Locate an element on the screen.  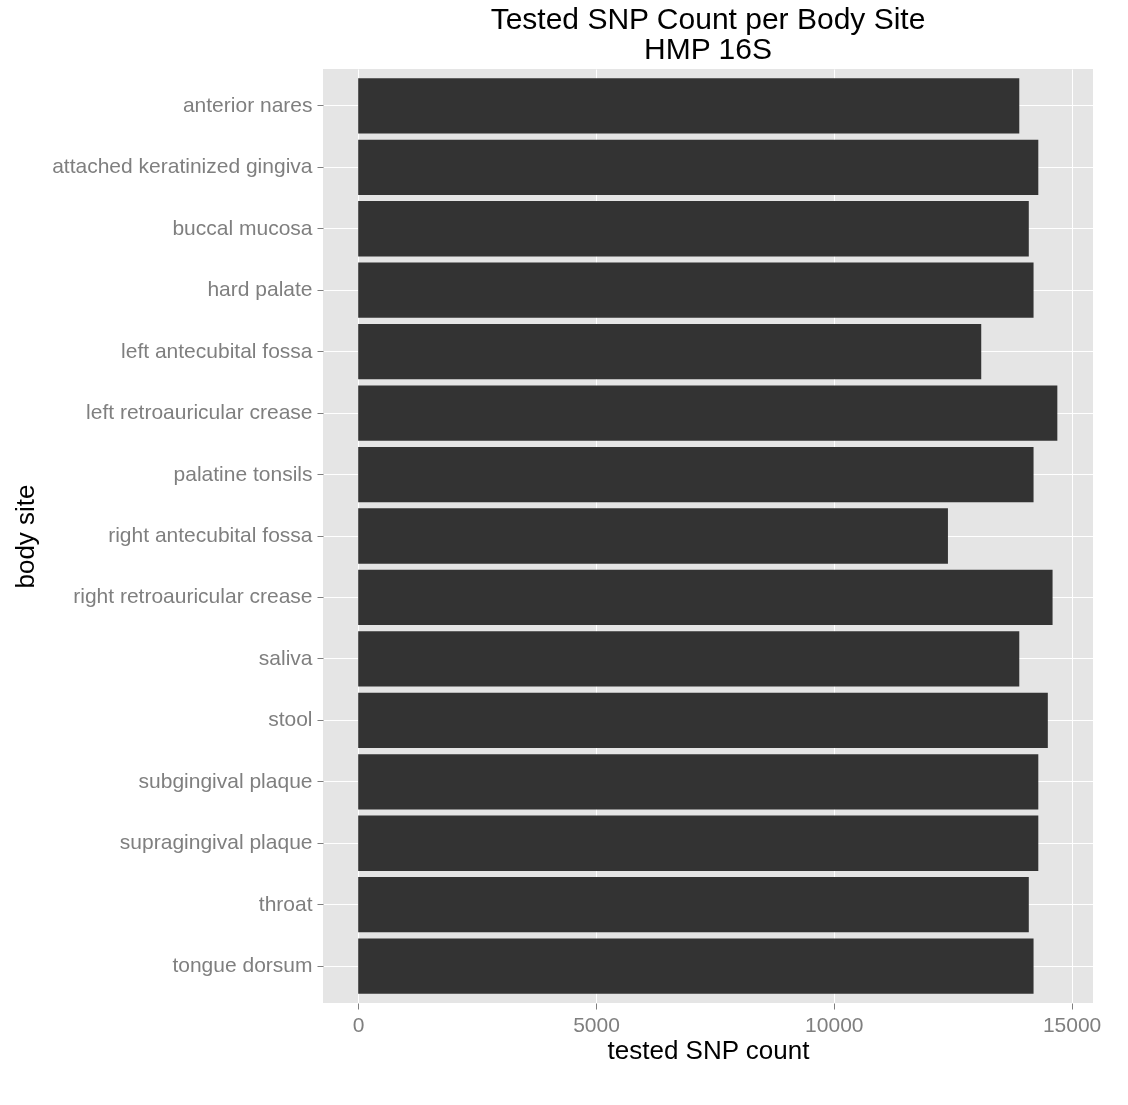
y-tick-label: right antecubital fossa is located at coordinates (210, 534).